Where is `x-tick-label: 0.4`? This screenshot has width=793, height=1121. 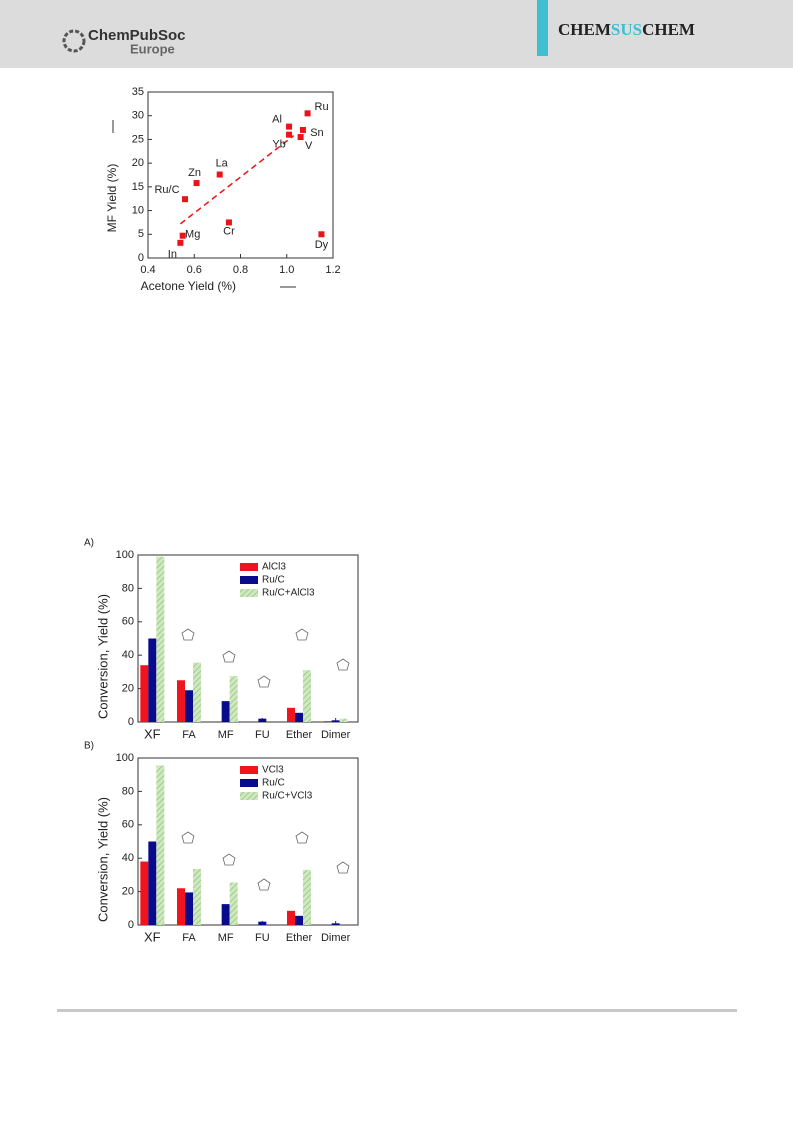 x-tick-label: 0.4 is located at coordinates (147, 270).